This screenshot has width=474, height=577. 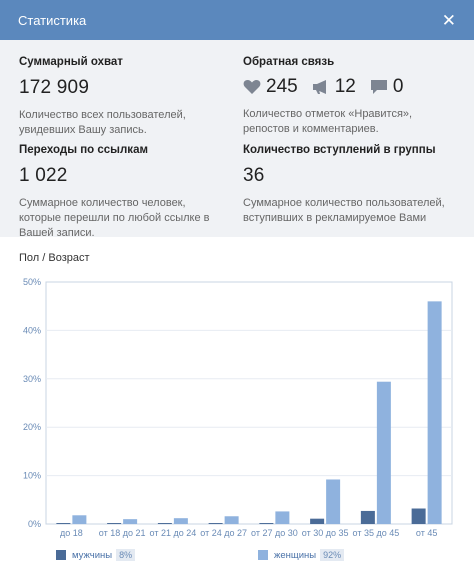 What do you see at coordinates (173, 533) in the screenshot?
I see `x-tick-label: от 21 до 24` at bounding box center [173, 533].